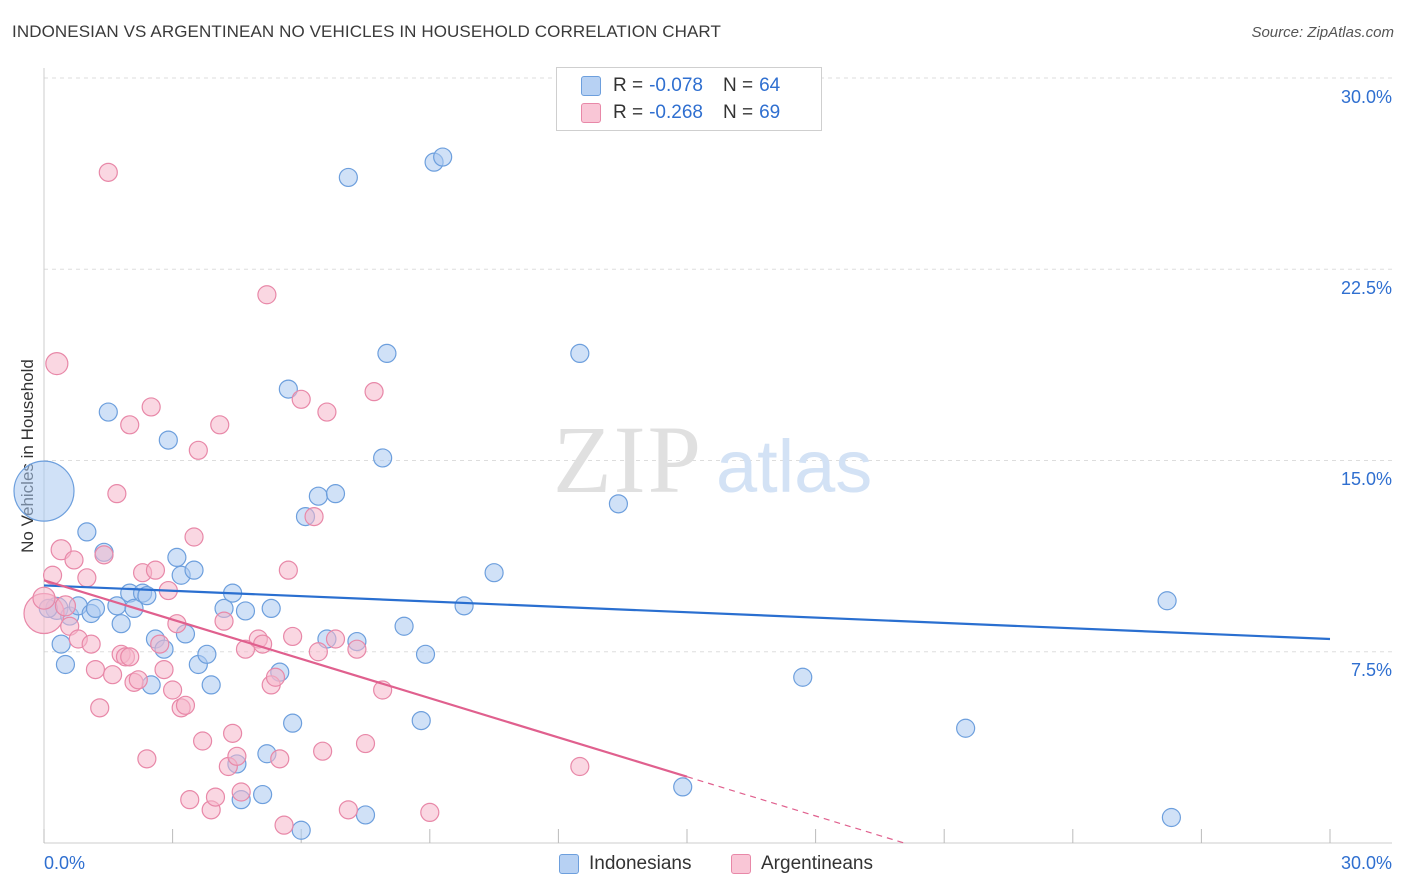 This screenshot has width=1406, height=892. I want to click on watermark: ZIP atlas, so click(712, 459).